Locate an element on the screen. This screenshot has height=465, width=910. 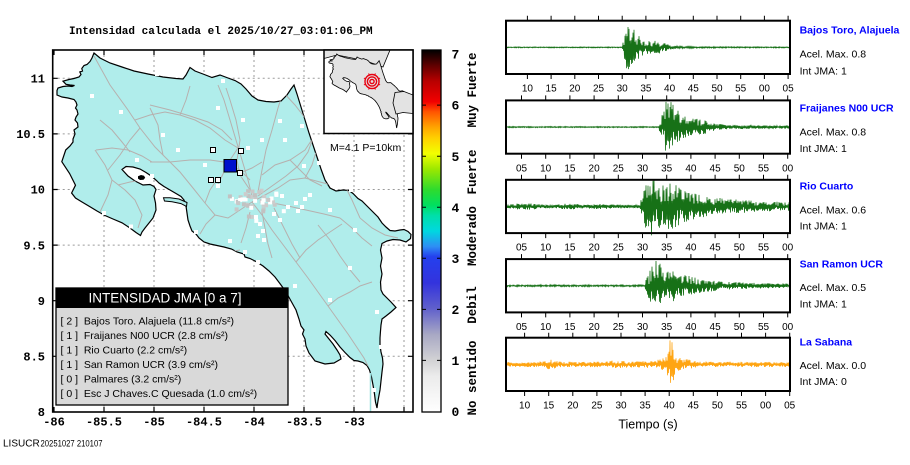
svg-text: INTENSIDAD JMA [0 a 7] is located at coordinates (164, 298).